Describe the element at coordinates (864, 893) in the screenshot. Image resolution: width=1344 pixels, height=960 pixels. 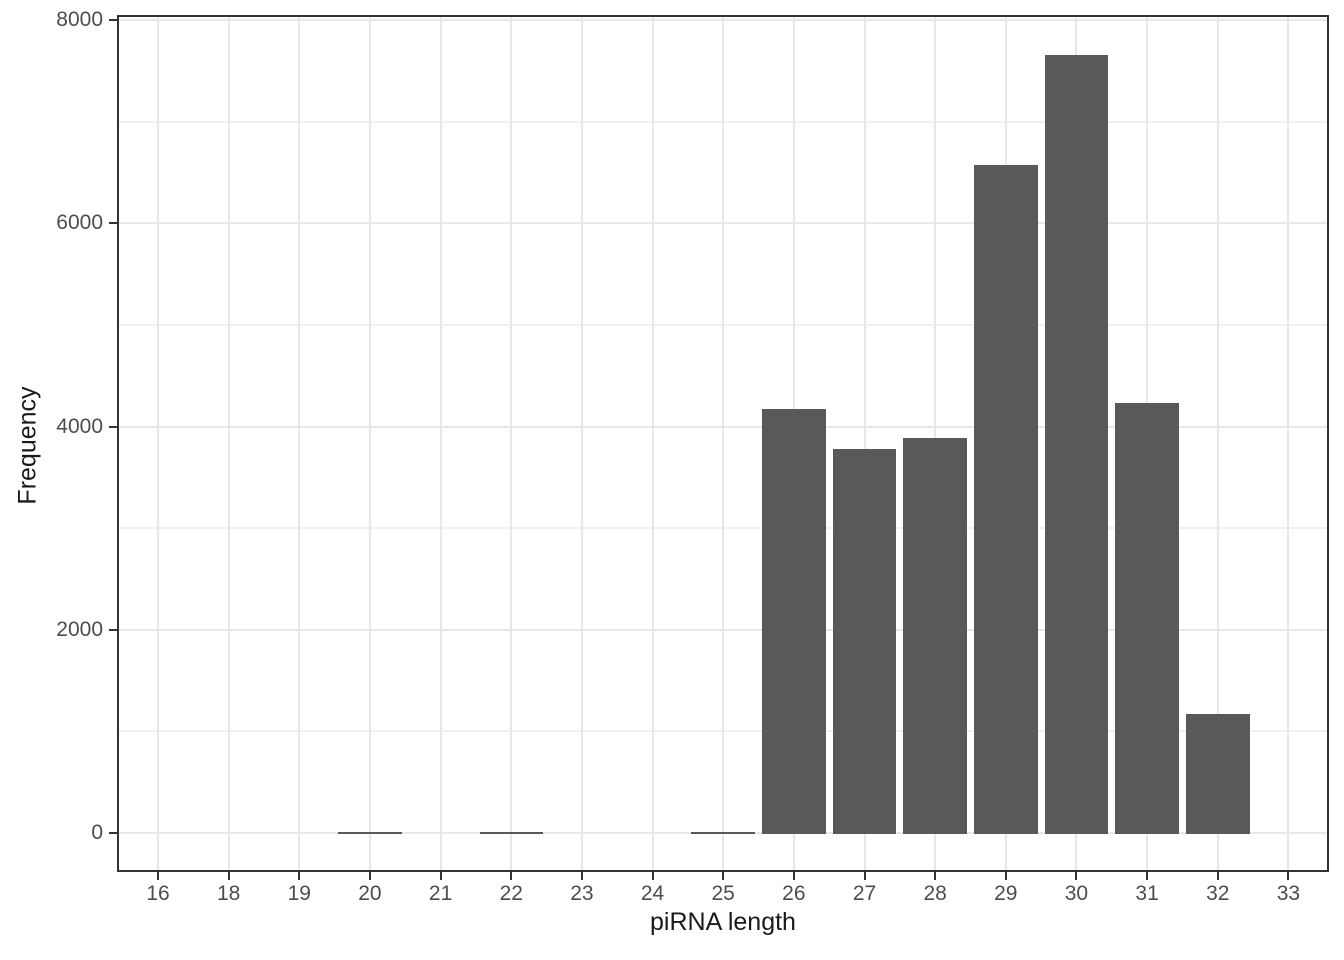
I see `x-tick-label: 27` at that location.